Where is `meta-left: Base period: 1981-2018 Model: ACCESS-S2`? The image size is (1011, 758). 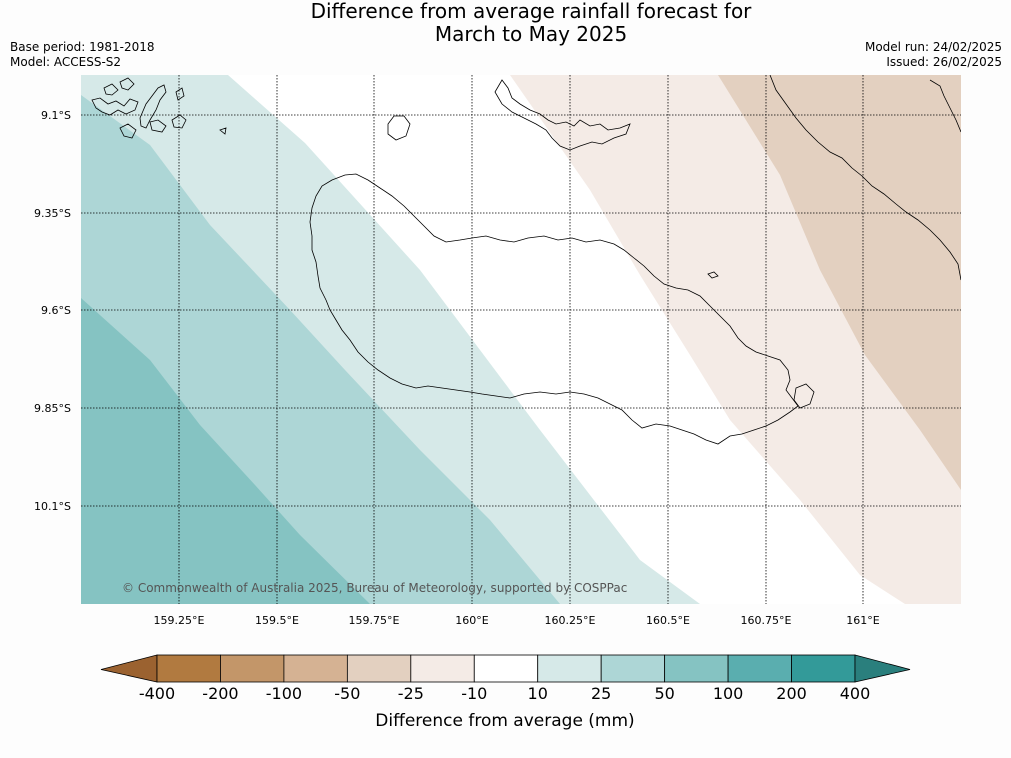 meta-left: Base period: 1981-2018 Model: ACCESS-S2 is located at coordinates (82, 55).